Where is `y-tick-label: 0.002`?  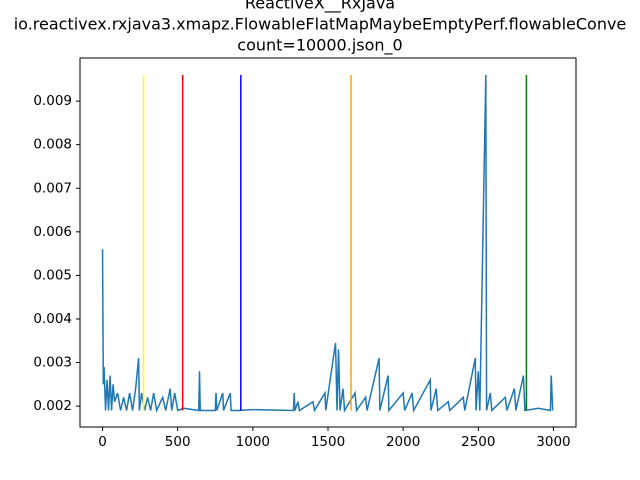 y-tick-label: 0.002 is located at coordinates (52, 406).